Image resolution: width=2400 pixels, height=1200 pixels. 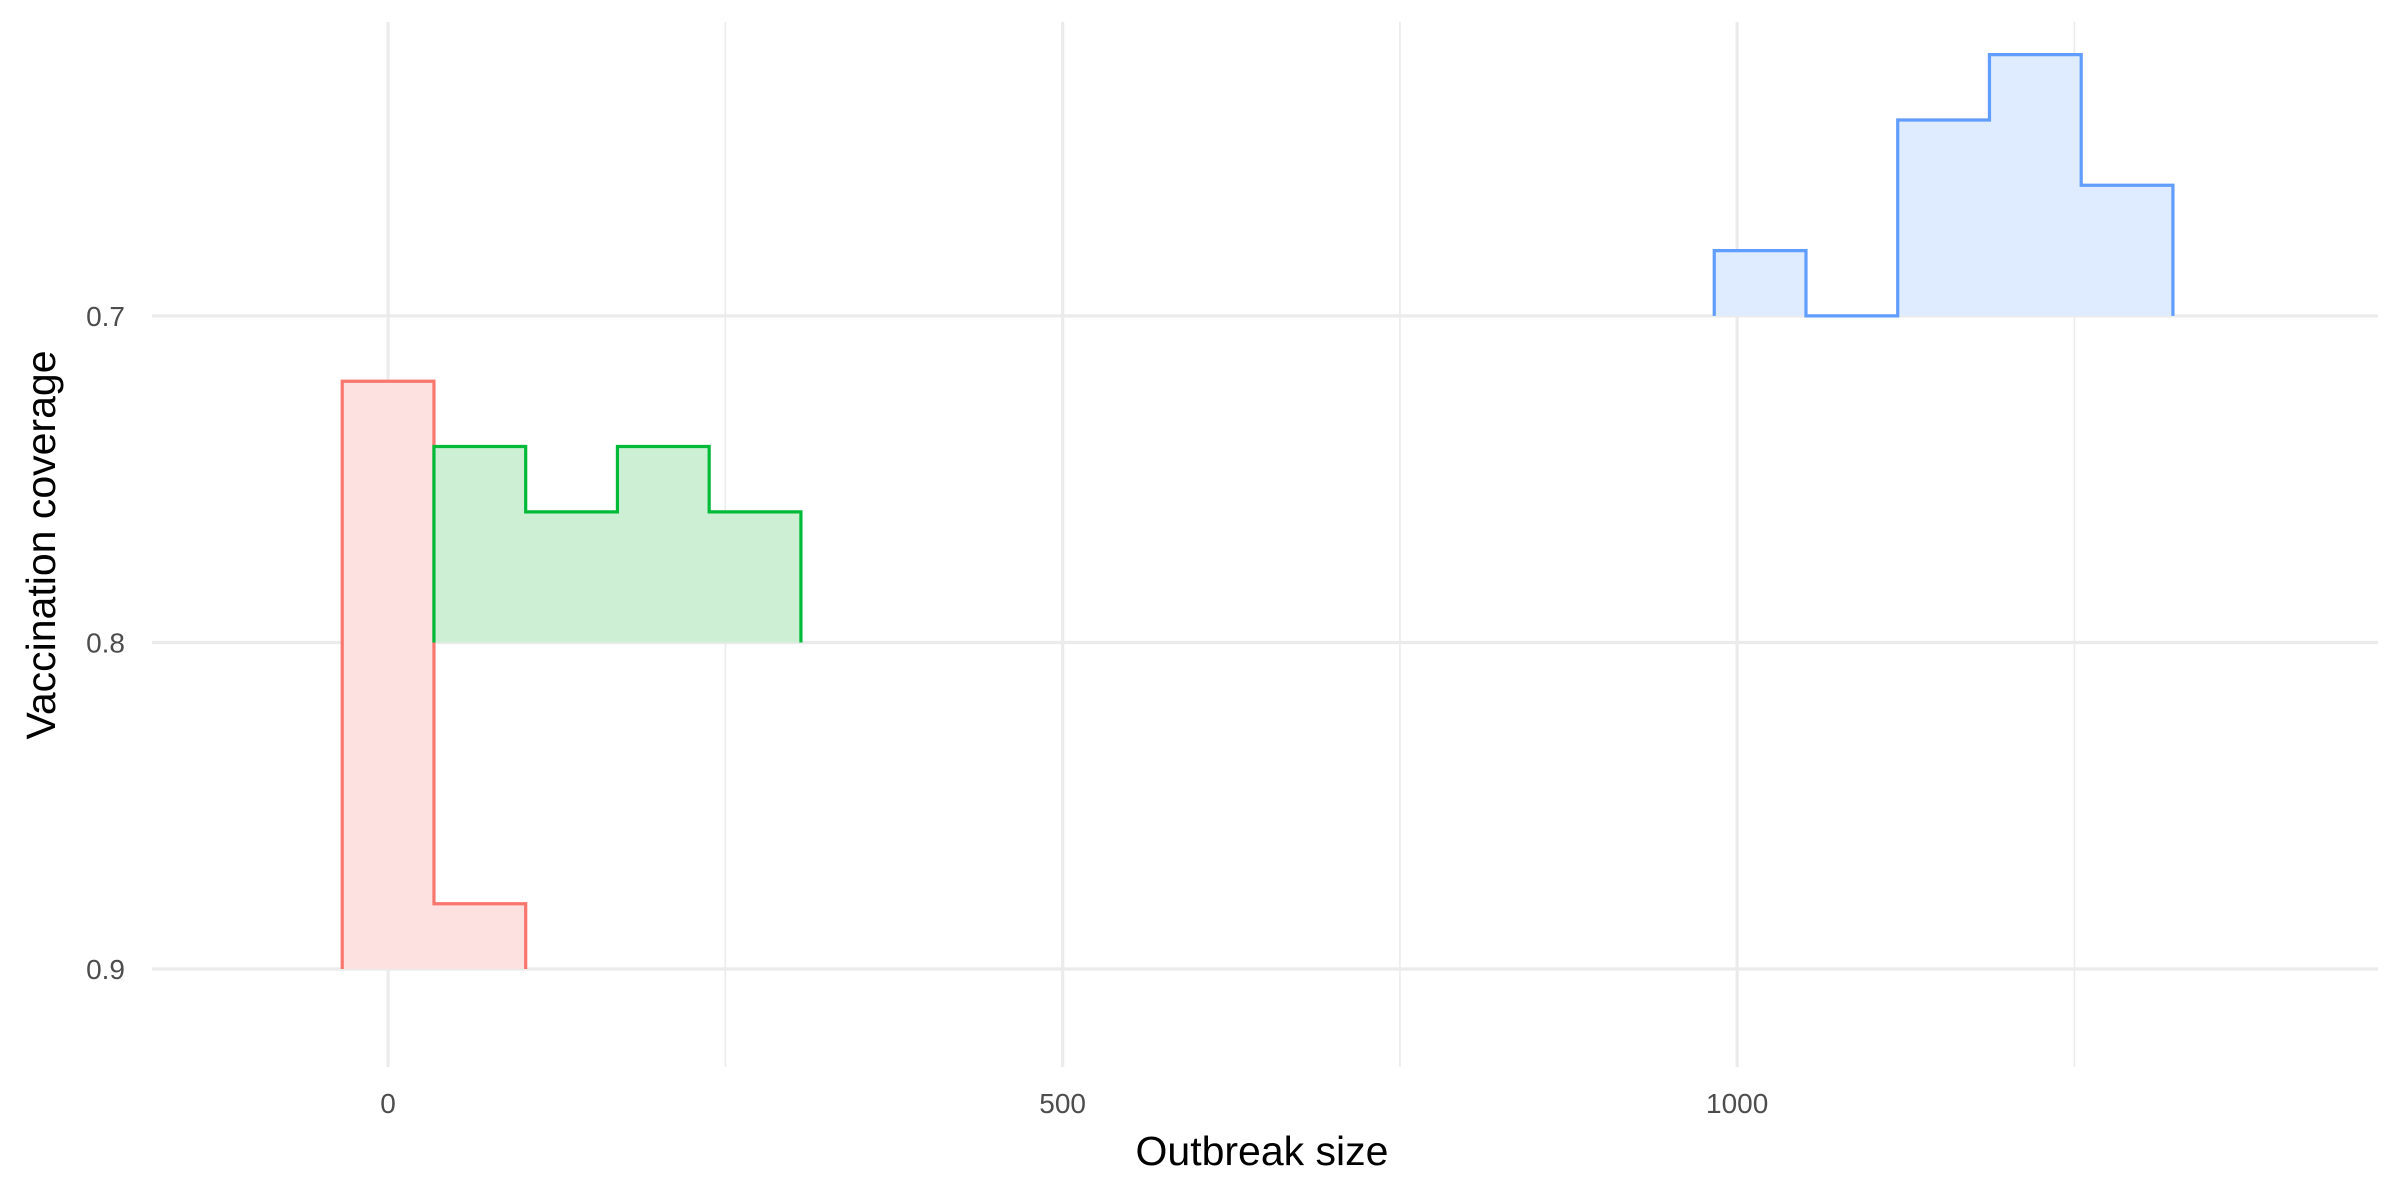 What do you see at coordinates (41, 545) in the screenshot?
I see `y-axis-title: Vaccination coverage` at bounding box center [41, 545].